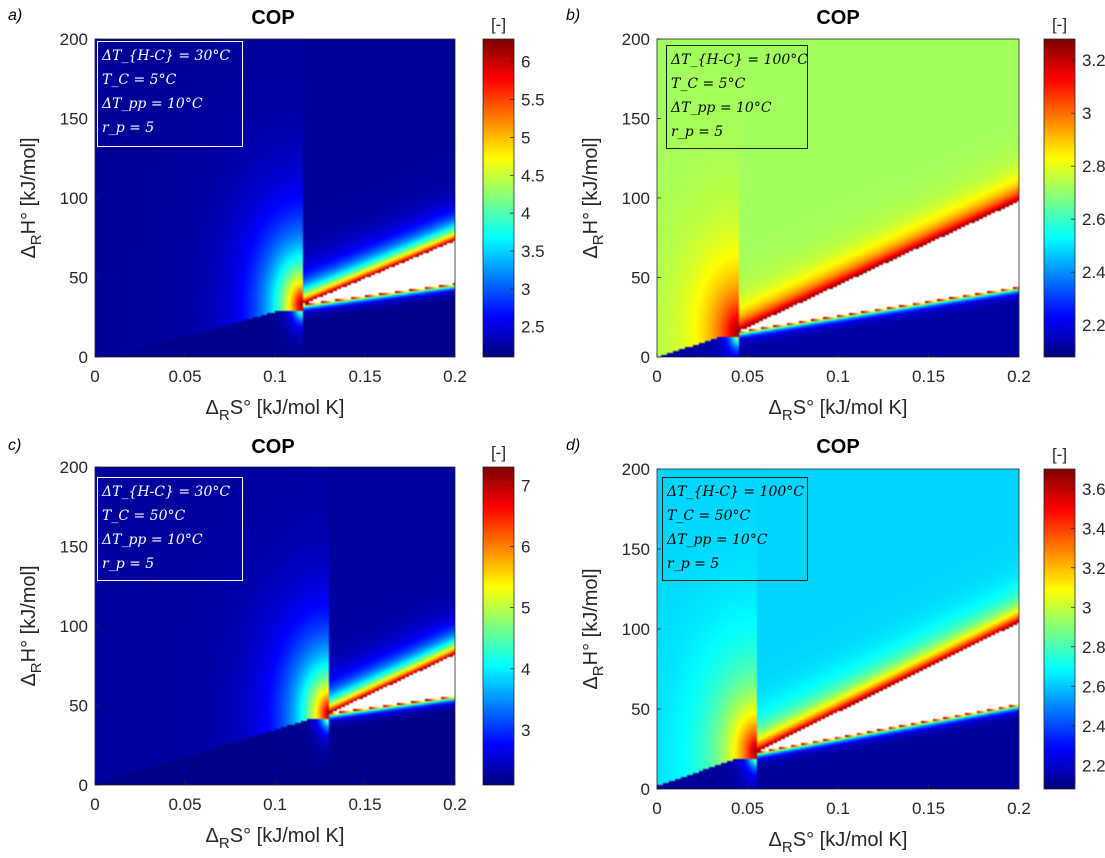  Describe the element at coordinates (533, 327) in the screenshot. I see `colorbar-tick-label: 2.5` at that location.